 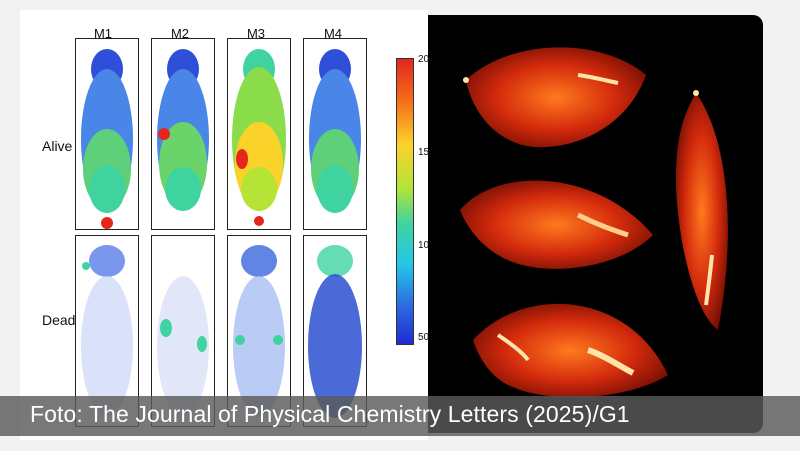 What do you see at coordinates (333, 33) in the screenshot?
I see `column-label-m4: M4` at bounding box center [333, 33].